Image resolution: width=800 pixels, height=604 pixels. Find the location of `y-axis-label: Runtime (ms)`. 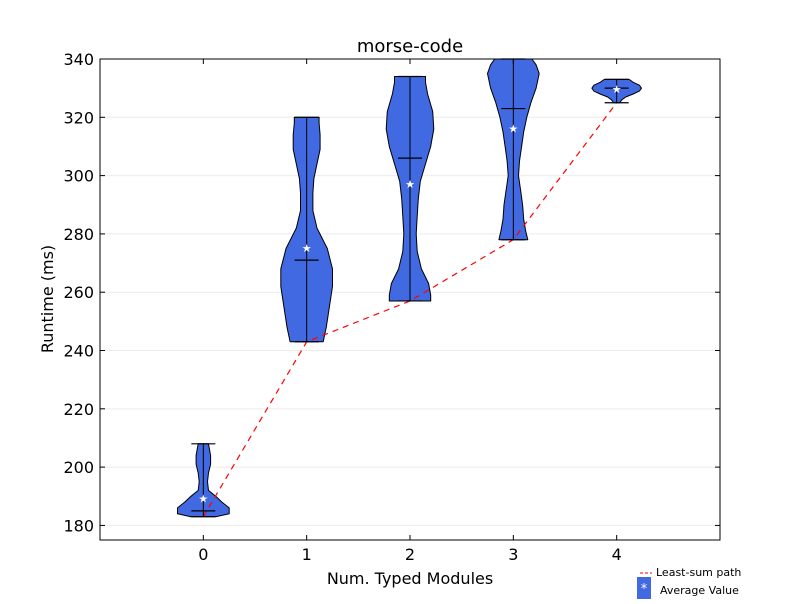

y-axis-label: Runtime (ms) is located at coordinates (47, 299).